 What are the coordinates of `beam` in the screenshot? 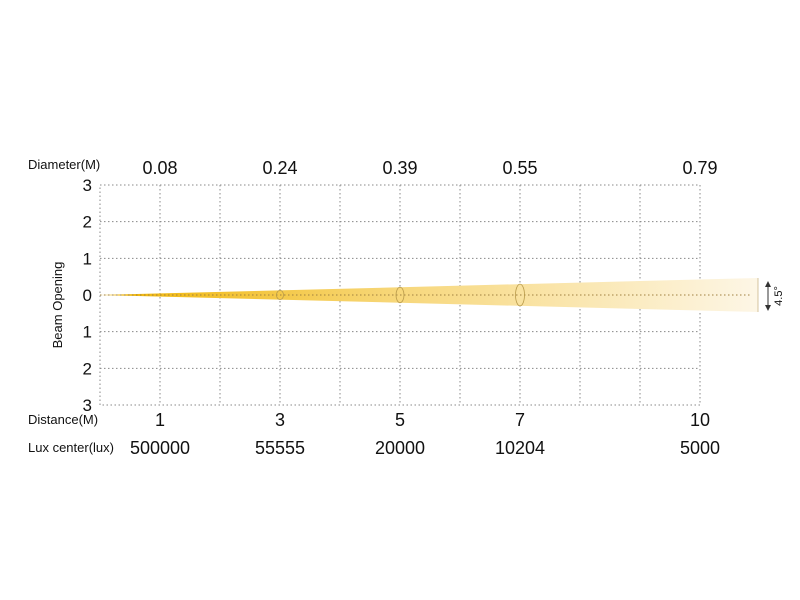 It's located at (429, 295).